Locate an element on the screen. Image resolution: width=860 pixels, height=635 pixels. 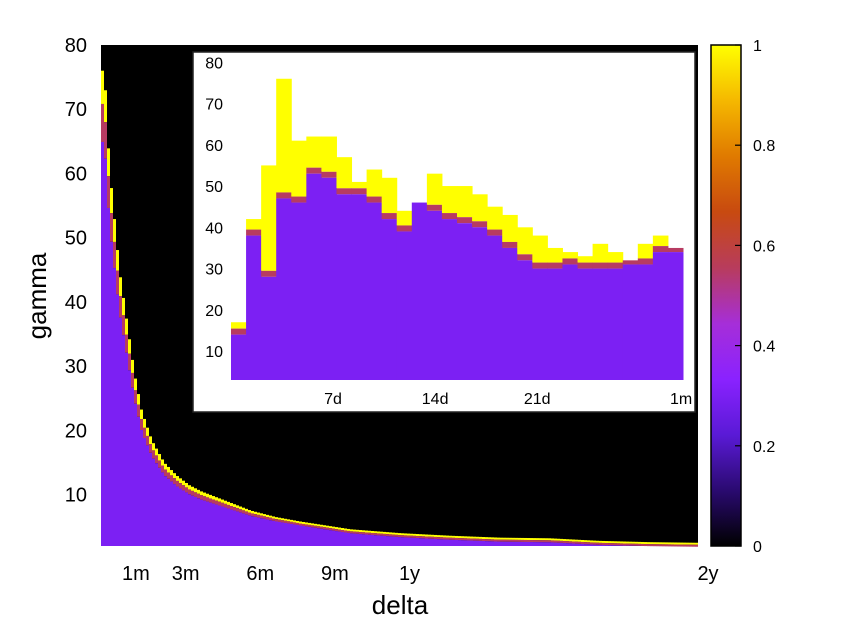
y-tick-label: 40 is located at coordinates (76, 303).